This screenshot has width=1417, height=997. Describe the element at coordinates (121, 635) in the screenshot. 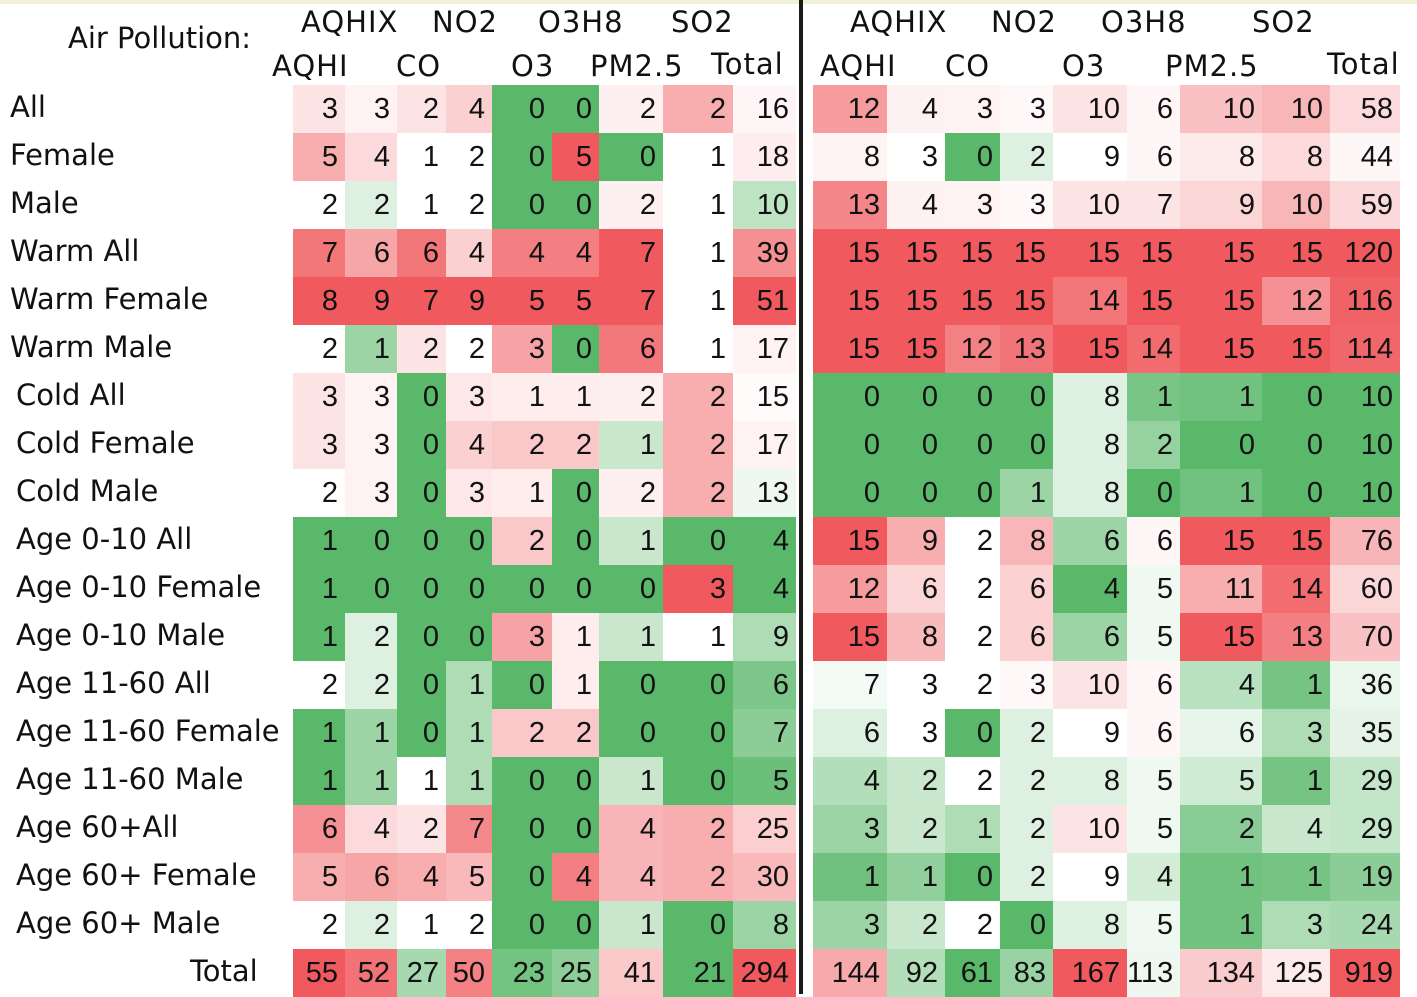

I see `row-label: Age 0-10 Male` at that location.